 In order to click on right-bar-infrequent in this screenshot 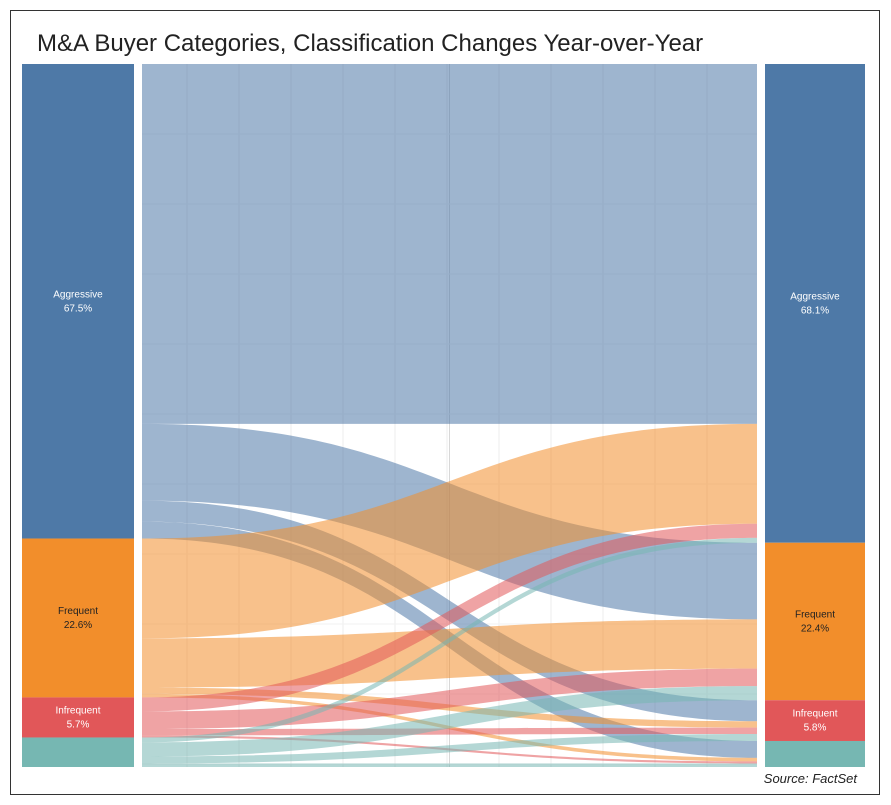, I will do `click(815, 720)`.